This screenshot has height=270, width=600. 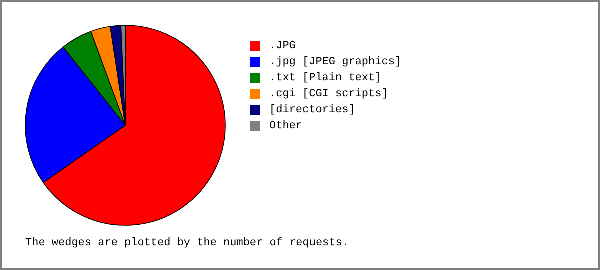 What do you see at coordinates (286, 126) in the screenshot?
I see `legend-label: Other` at bounding box center [286, 126].